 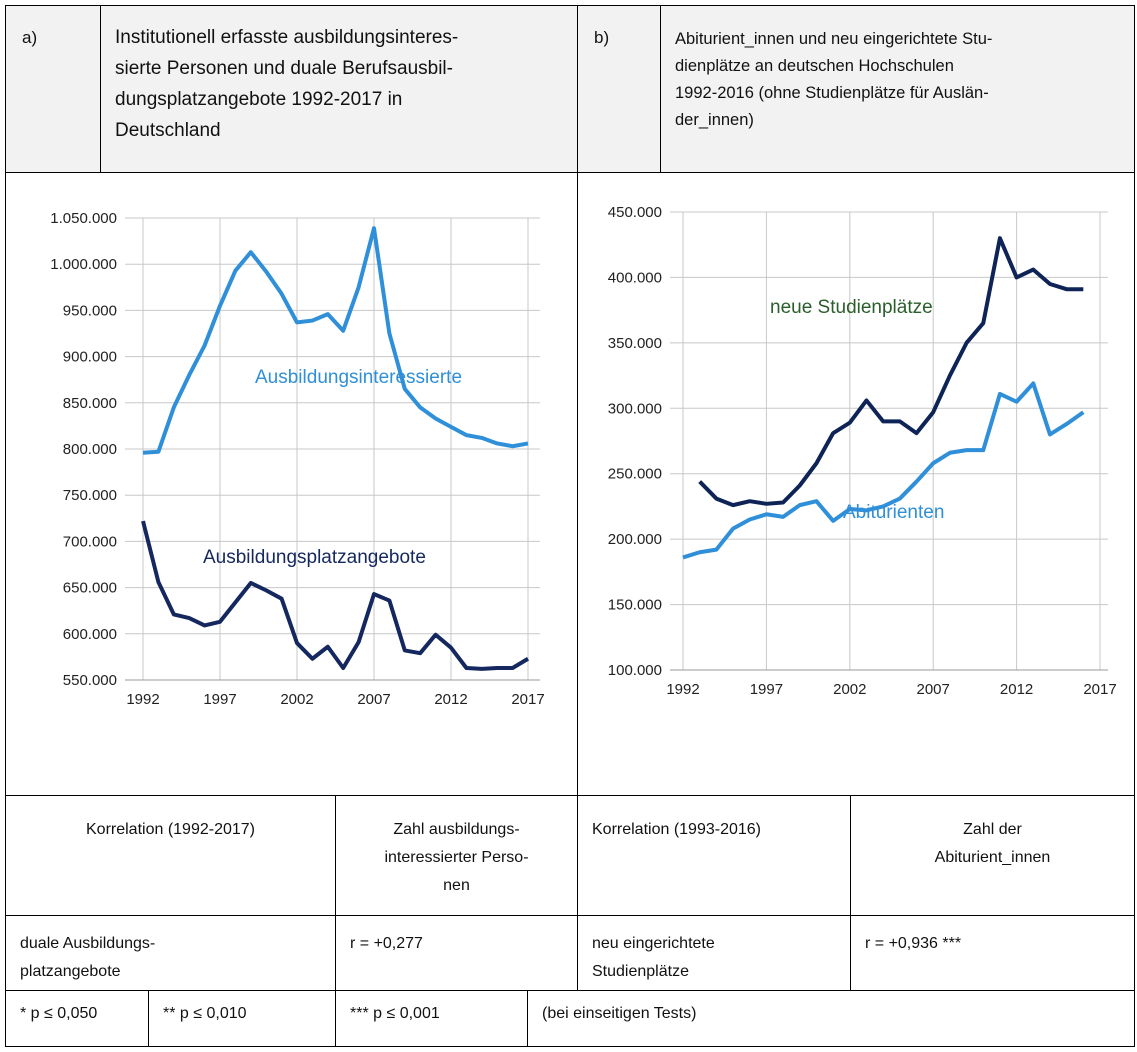 I want to click on title-line: der_innen), so click(x=714, y=120).